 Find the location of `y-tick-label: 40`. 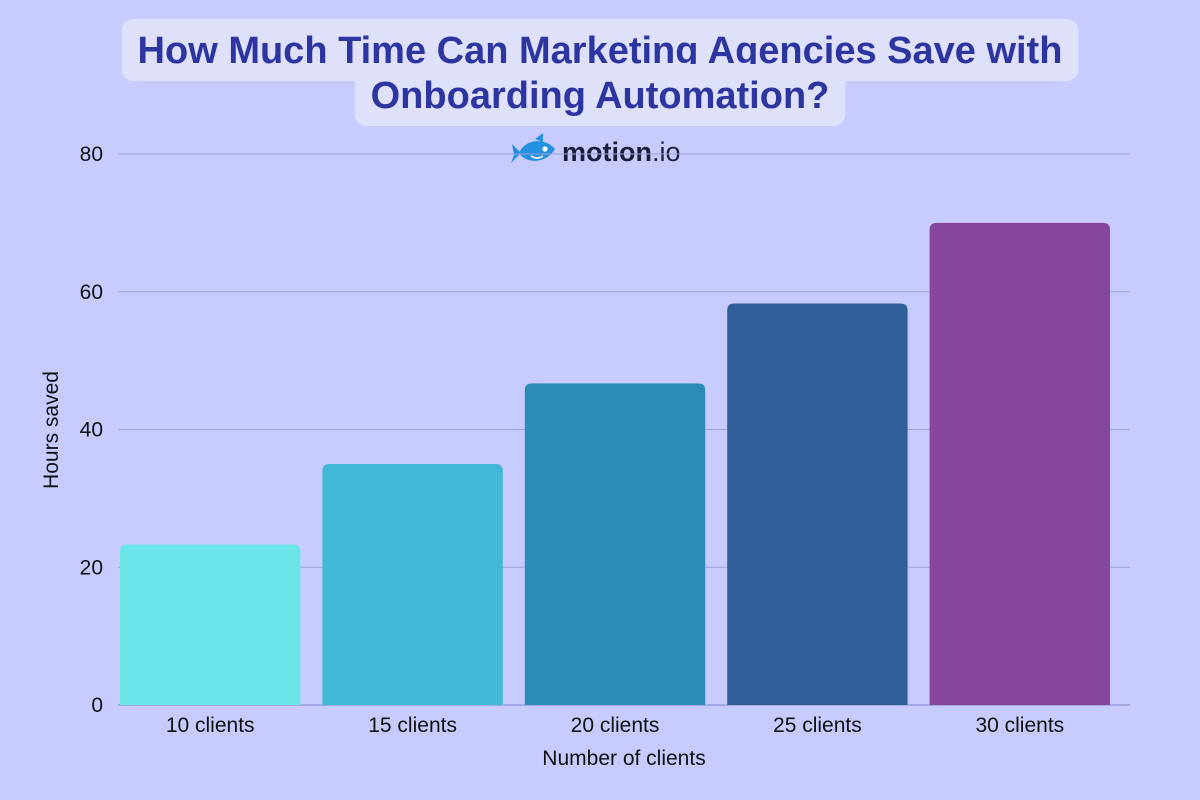

y-tick-label: 40 is located at coordinates (91, 430).